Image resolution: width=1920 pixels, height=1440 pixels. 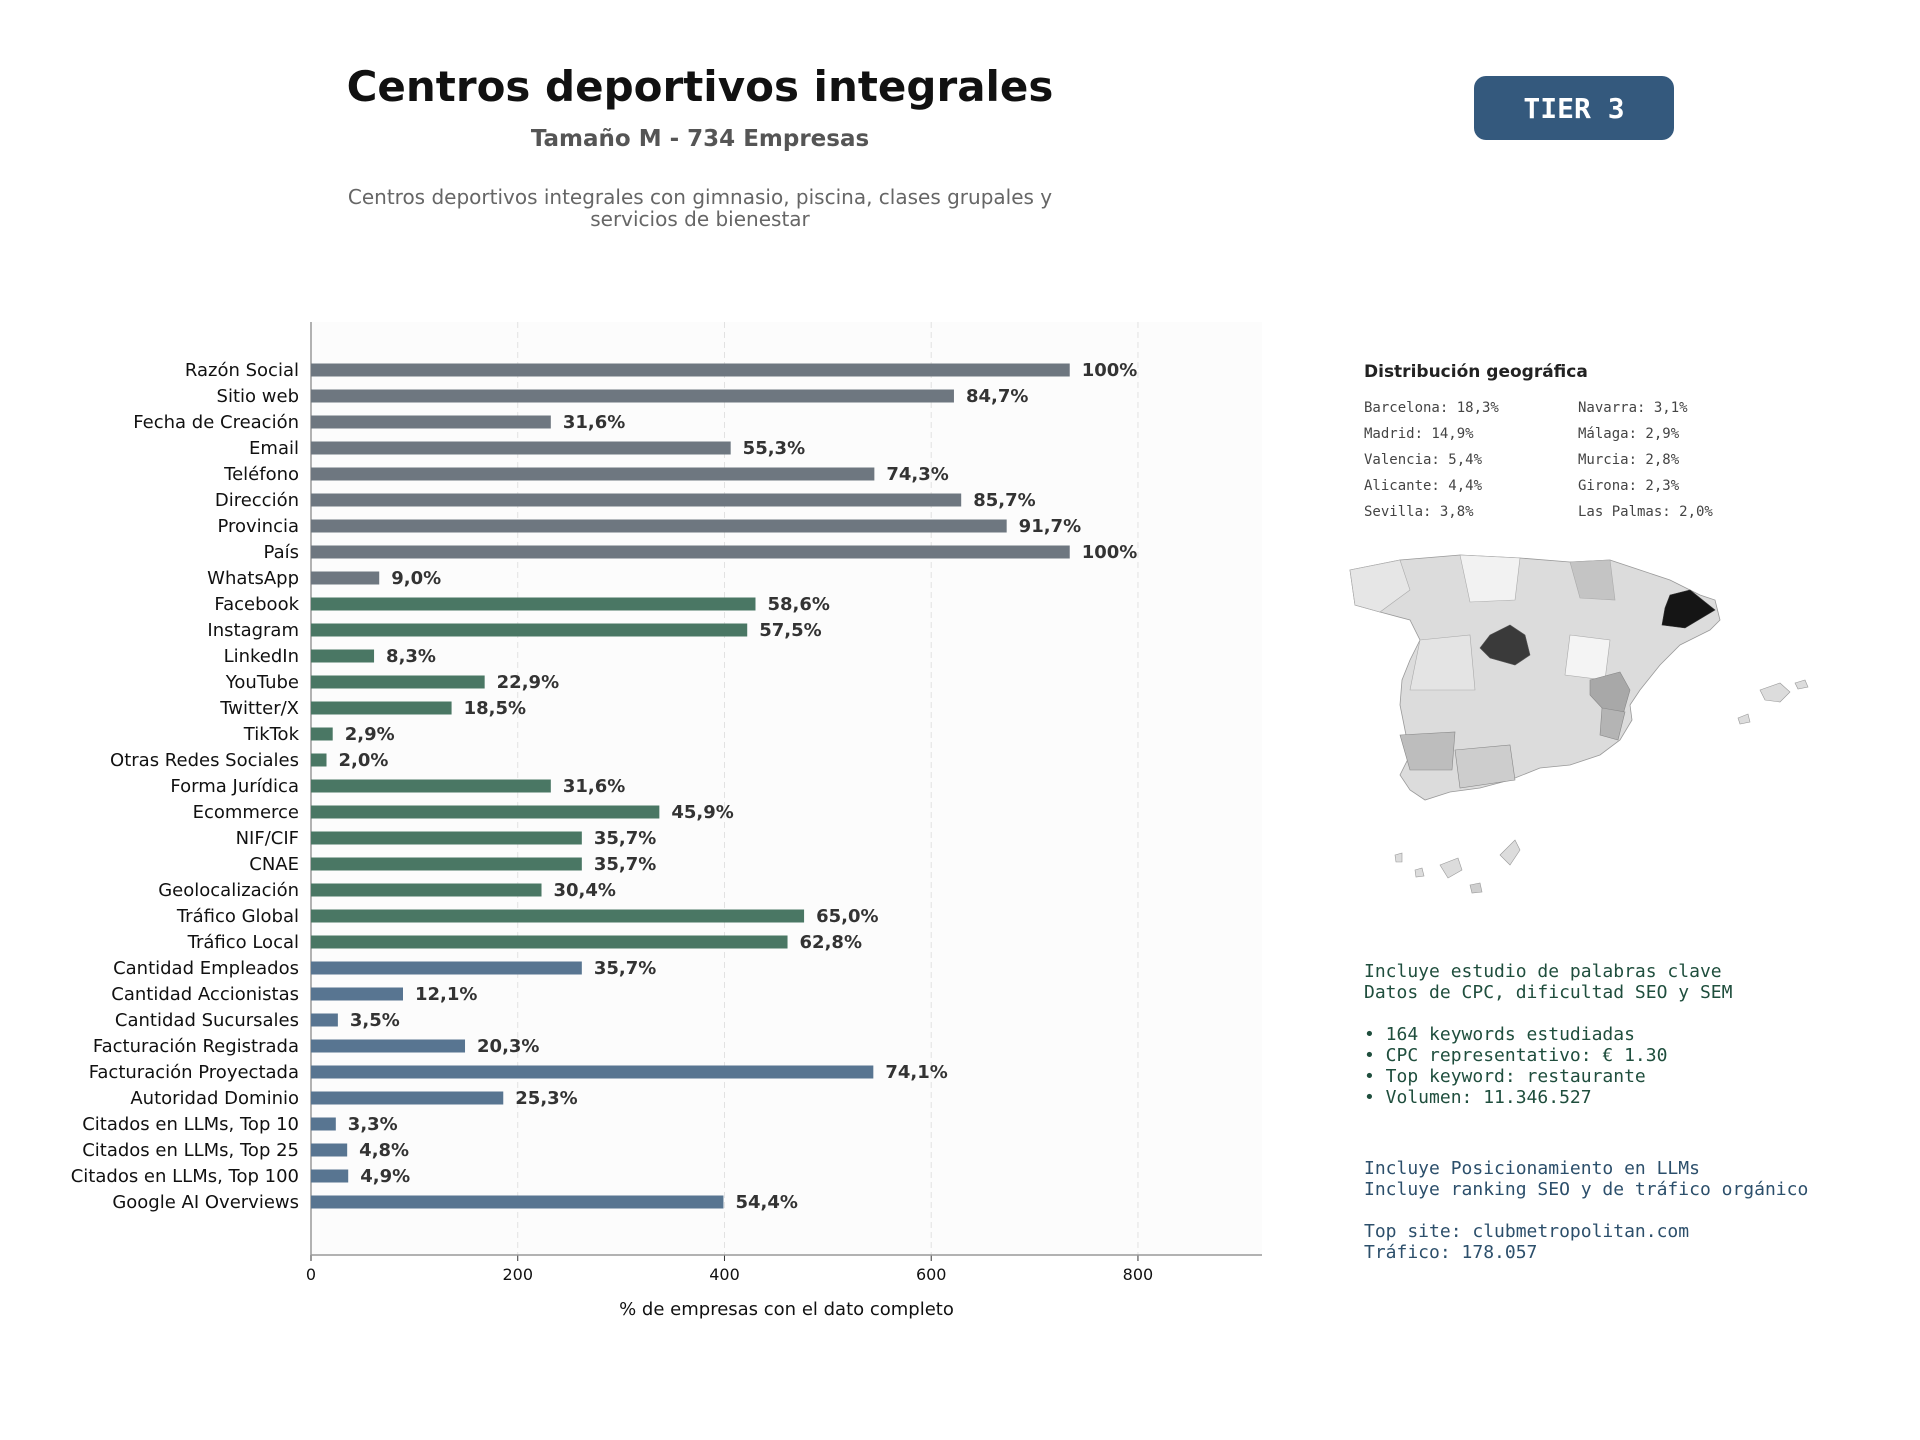 What do you see at coordinates (190, 1124) in the screenshot?
I see `category-label: Citados en LLMs, Top 10` at bounding box center [190, 1124].